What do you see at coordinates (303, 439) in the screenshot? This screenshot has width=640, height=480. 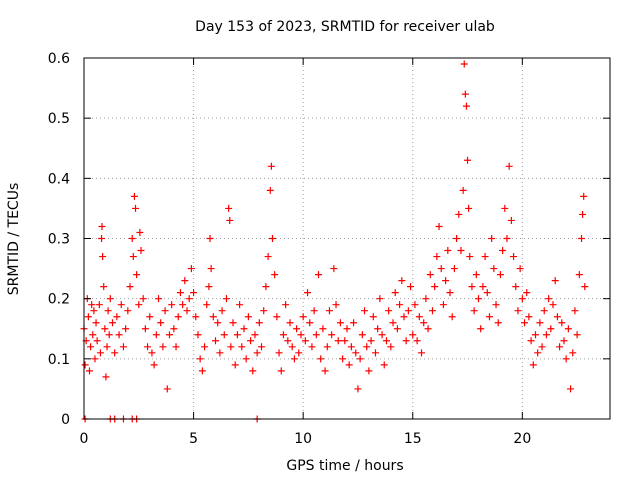 I see `x-tick-label: 10` at bounding box center [303, 439].